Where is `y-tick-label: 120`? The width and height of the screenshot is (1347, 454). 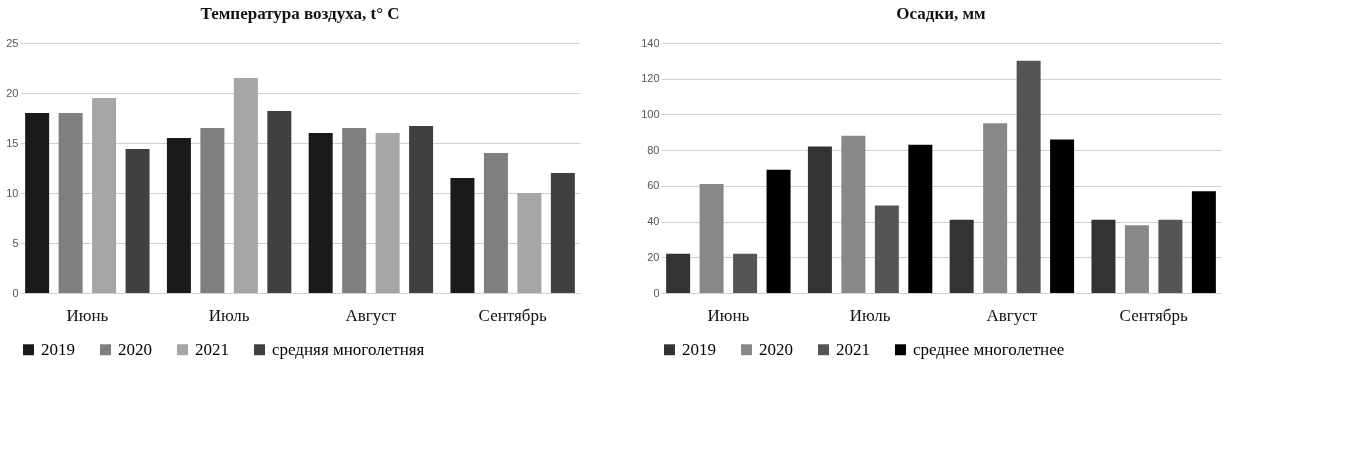 y-tick-label: 120 is located at coordinates (650, 78).